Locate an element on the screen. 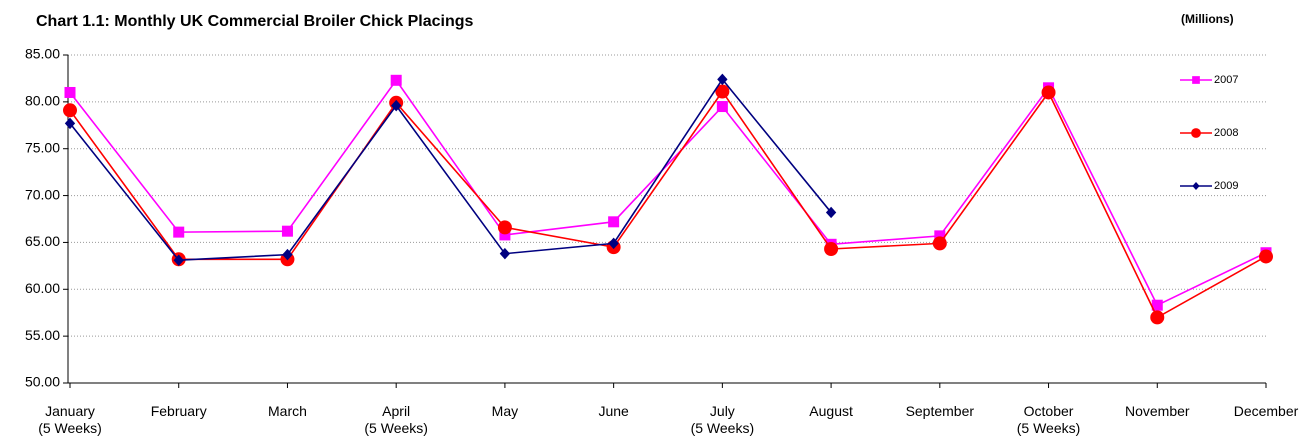 The height and width of the screenshot is (441, 1308). y-tick-label: 70.00 is located at coordinates (42, 194).